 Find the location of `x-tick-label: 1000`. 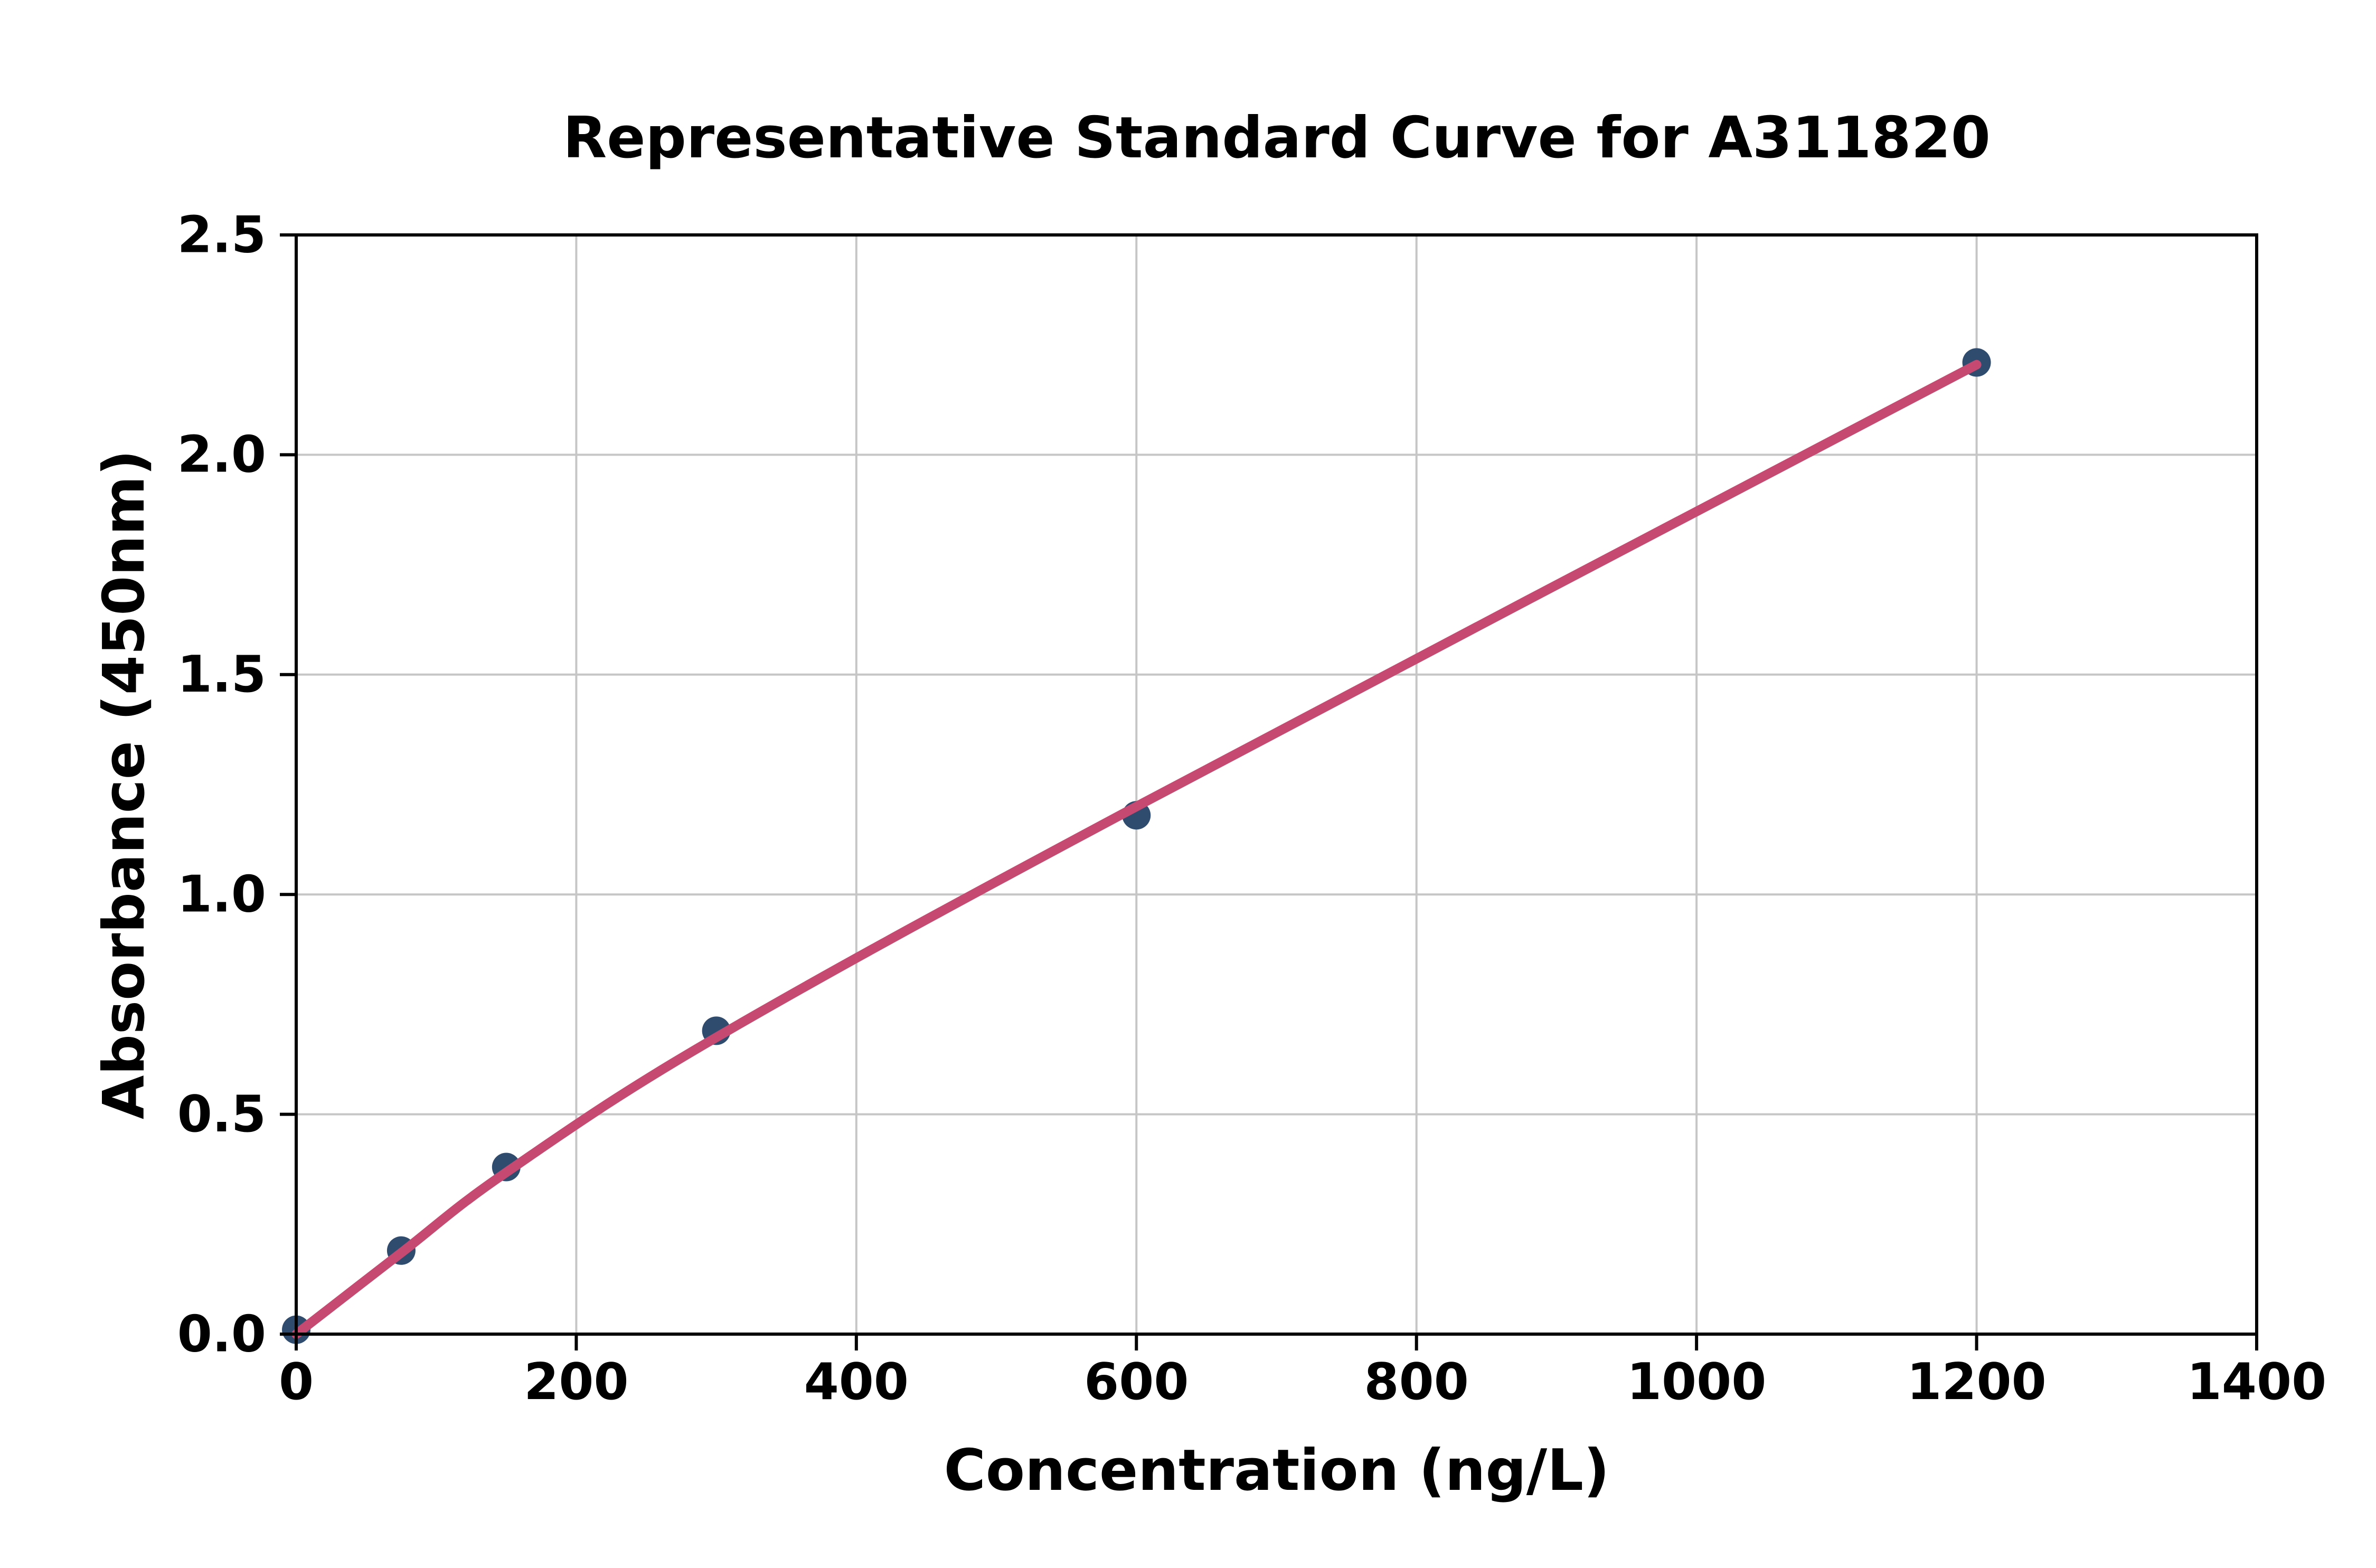

x-tick-label: 1000 is located at coordinates (1697, 1382).